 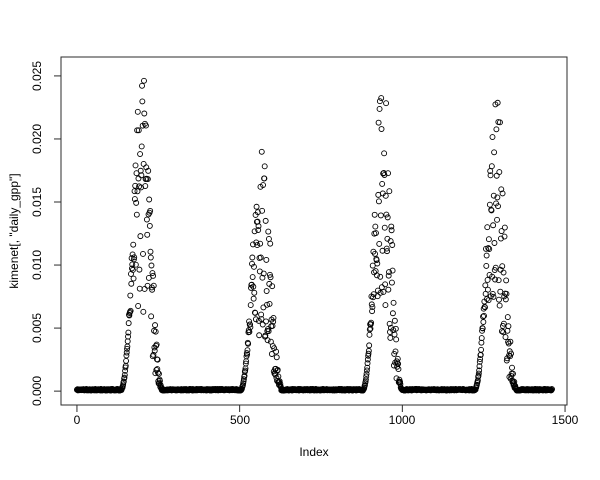 I want to click on x-tick-label-1000: 1000, so click(x=402, y=420).